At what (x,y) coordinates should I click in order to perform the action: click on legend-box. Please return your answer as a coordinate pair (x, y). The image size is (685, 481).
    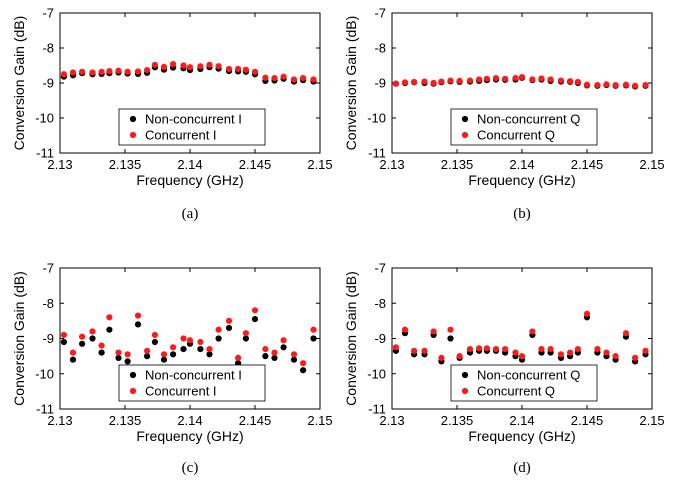
    Looking at the image, I should click on (192, 127).